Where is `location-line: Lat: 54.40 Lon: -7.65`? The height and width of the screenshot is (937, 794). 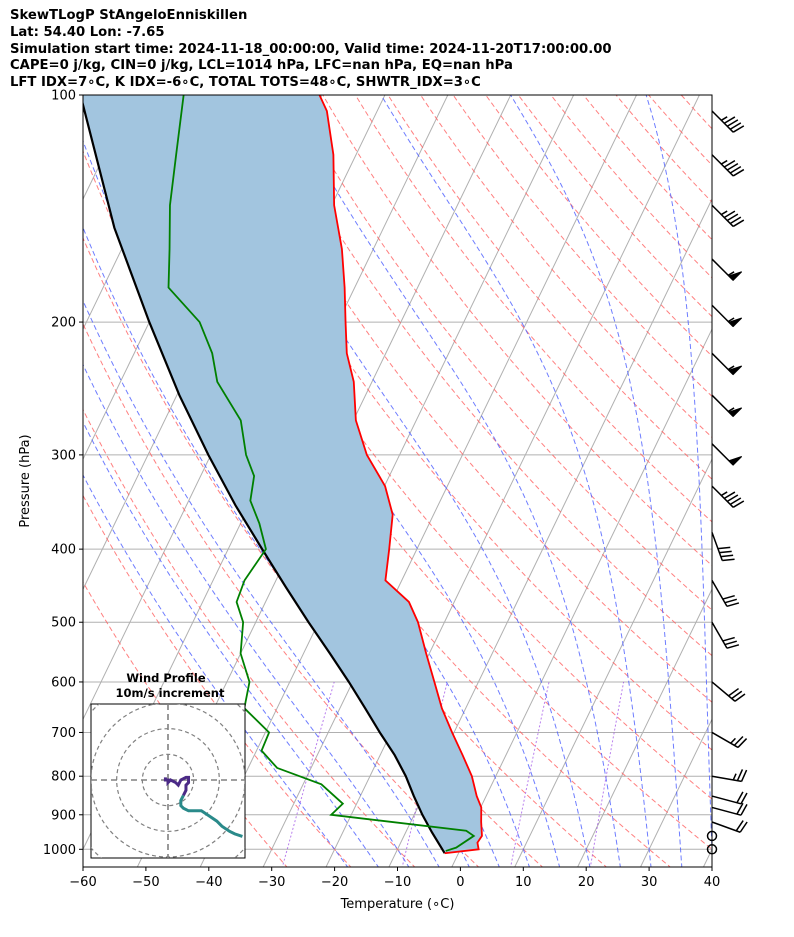
location-line: Lat: 54.40 Lon: -7.65 is located at coordinates (87, 32).